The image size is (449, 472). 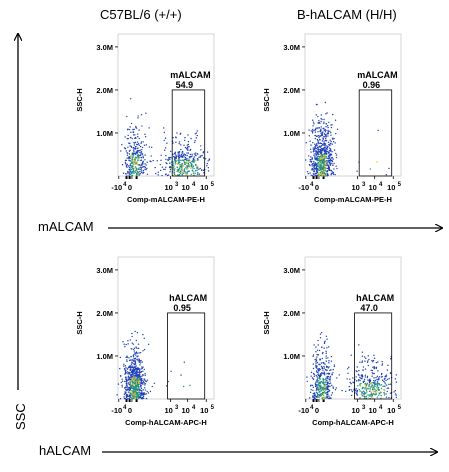 What do you see at coordinates (353, 199) in the screenshot?
I see `x-axis-label: Comp-mALCAM-PE-H` at bounding box center [353, 199].